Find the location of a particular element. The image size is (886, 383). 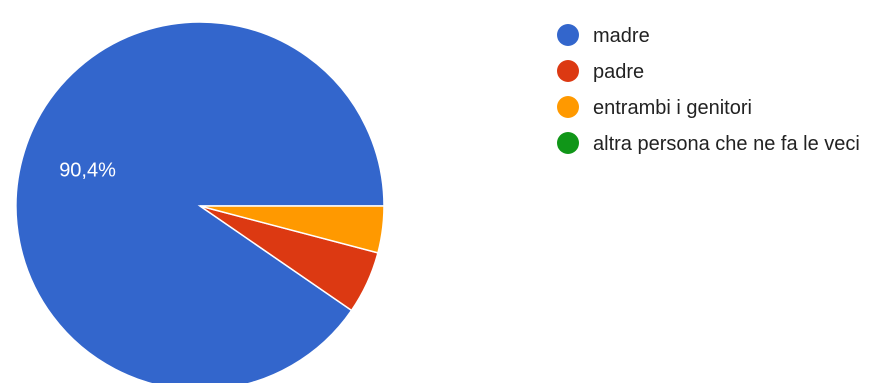

legend-label: padre is located at coordinates (619, 72).